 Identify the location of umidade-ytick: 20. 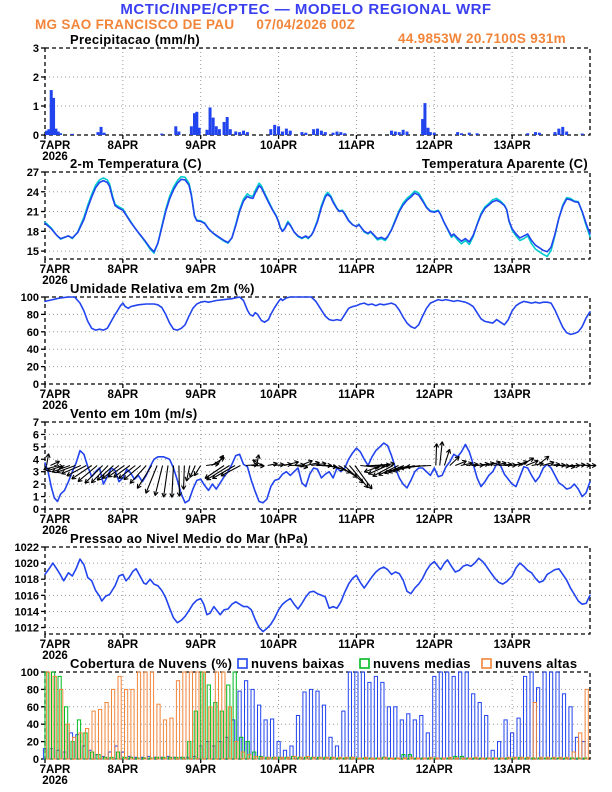
(33, 368).